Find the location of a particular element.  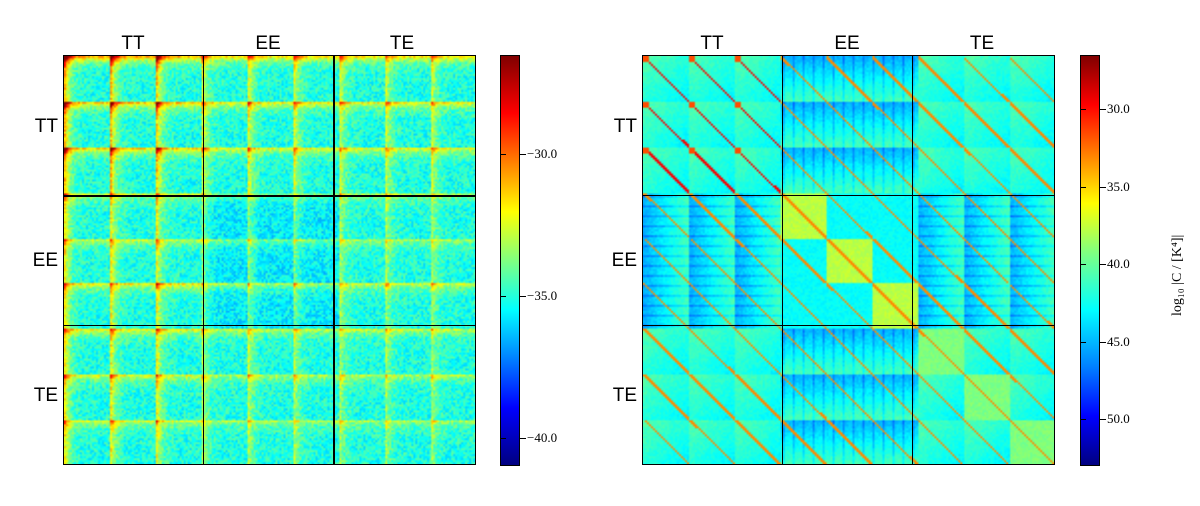

colorbar-tick-label: 30.0 is located at coordinates (1118, 108).